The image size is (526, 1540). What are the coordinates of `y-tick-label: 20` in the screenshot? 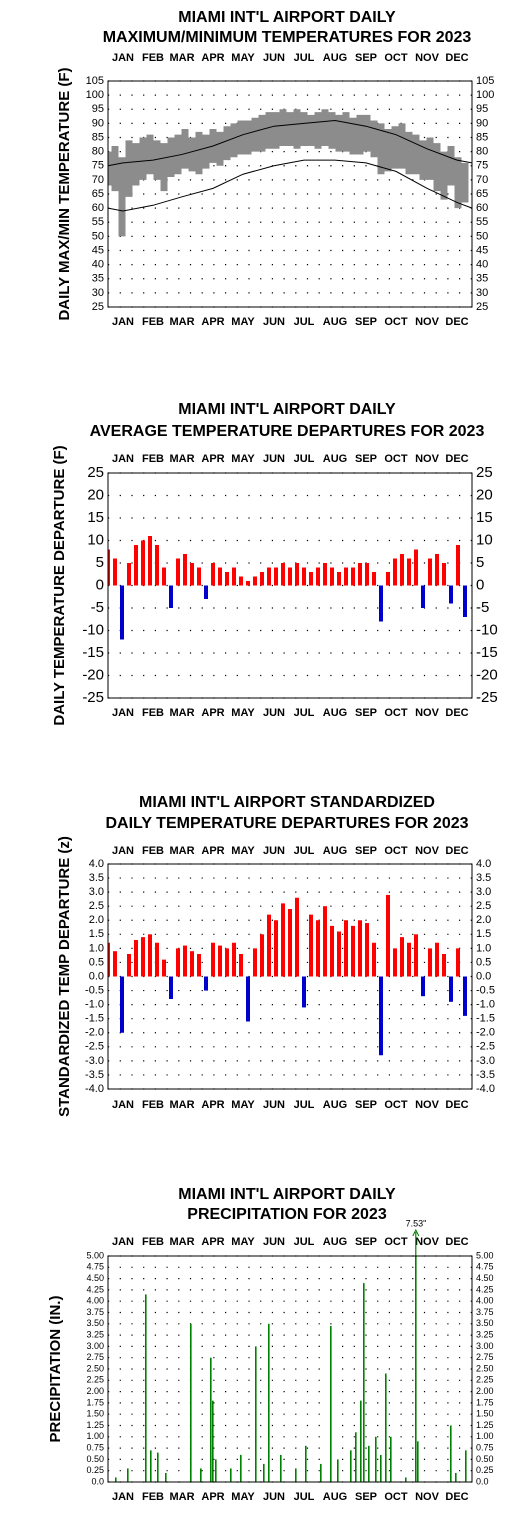 It's located at (95, 494).